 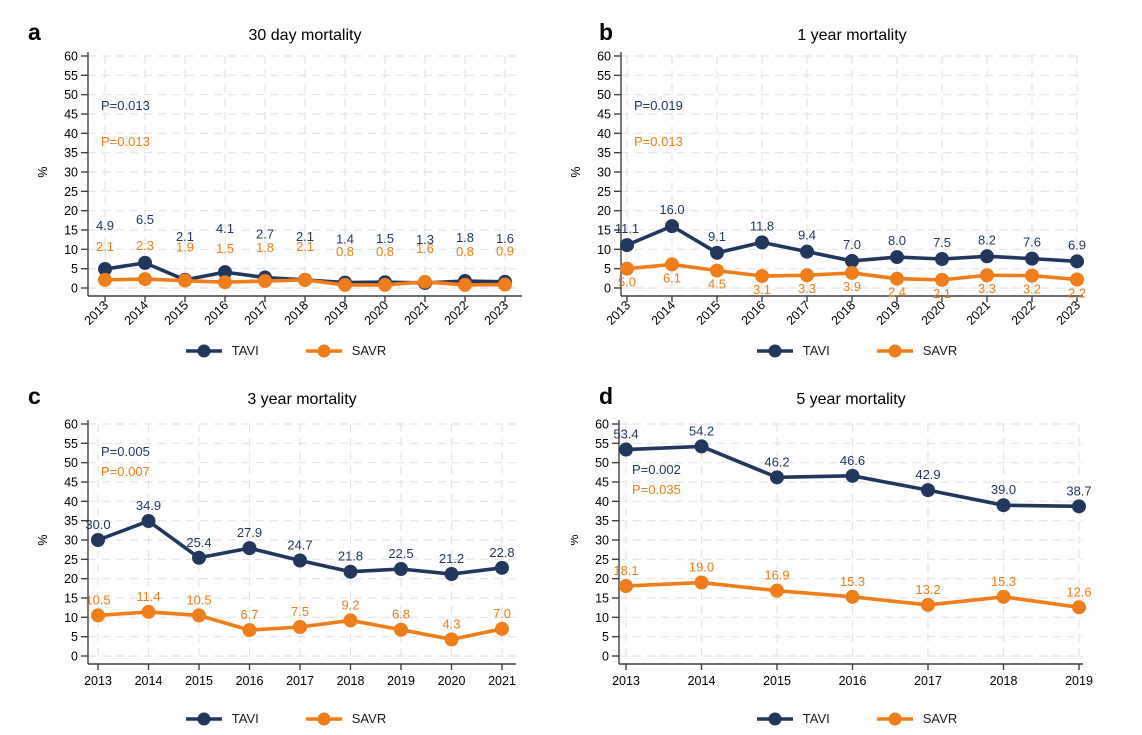 What do you see at coordinates (605, 637) in the screenshot?
I see `y-tick-label: 5` at bounding box center [605, 637].